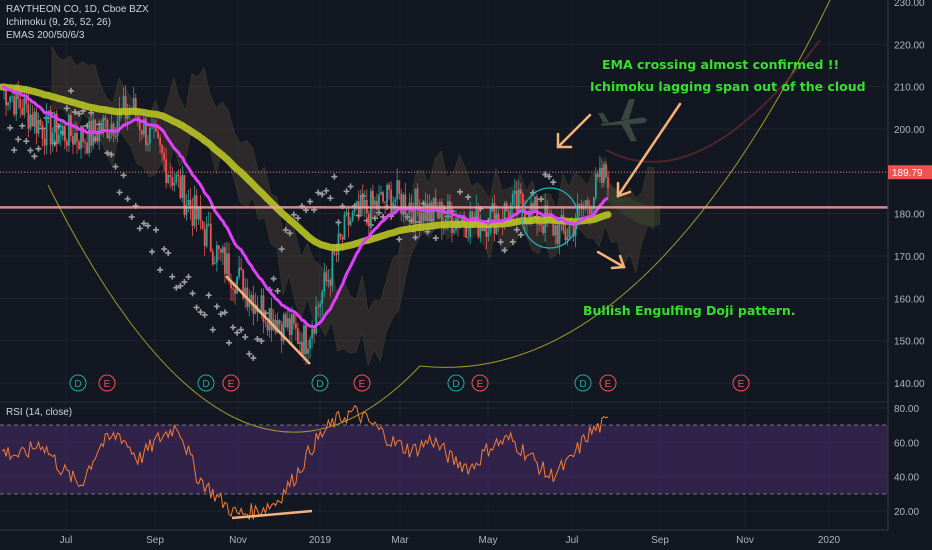 The height and width of the screenshot is (550, 932). What do you see at coordinates (77, 9) in the screenshot?
I see `legend-symbol: RAYTHEON CO, 1D, Cboe BZX` at bounding box center [77, 9].